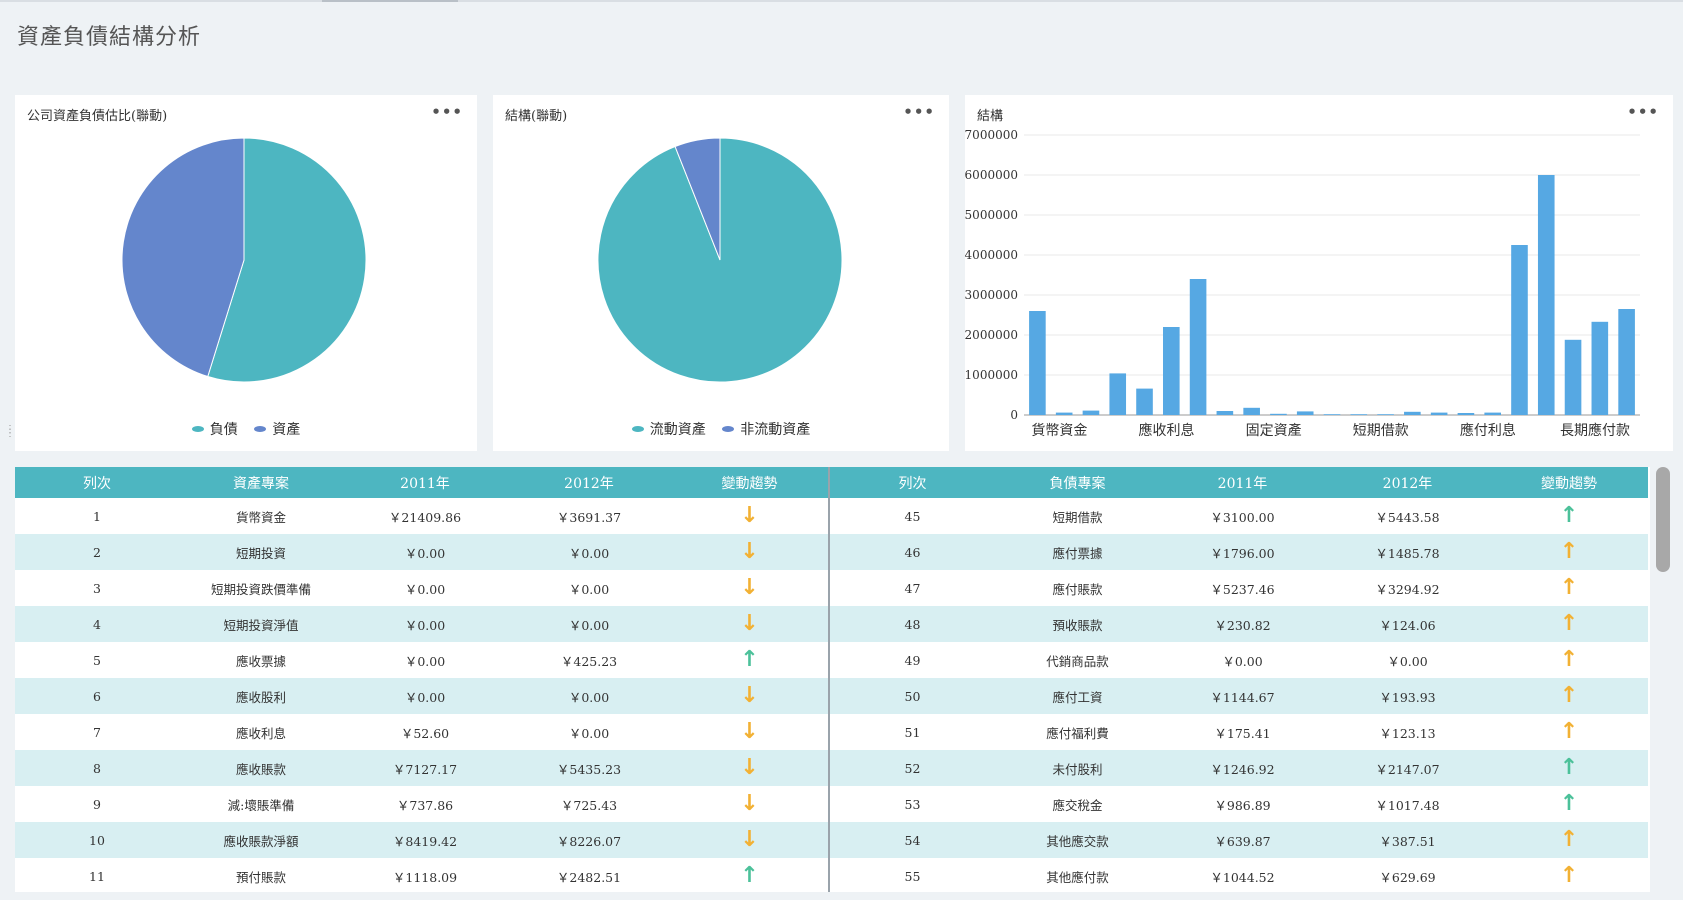  I want to click on cell-no: 45, so click(912, 516).